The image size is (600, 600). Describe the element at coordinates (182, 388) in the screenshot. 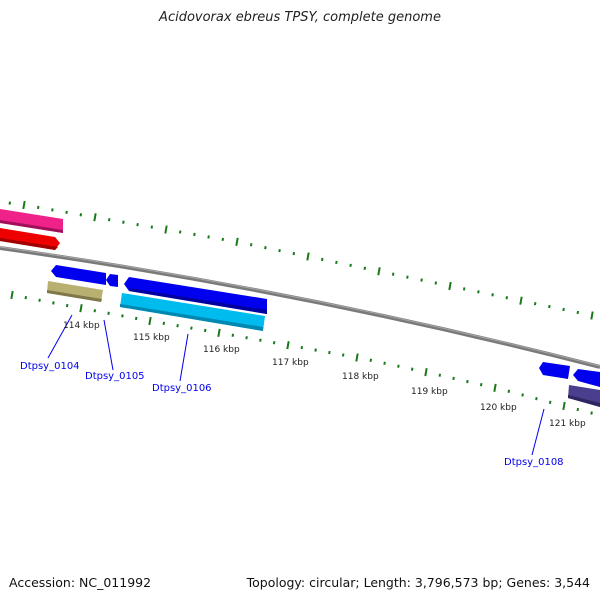

I see `gene-label-dtpsy-0106: Dtpsy_0106` at that location.